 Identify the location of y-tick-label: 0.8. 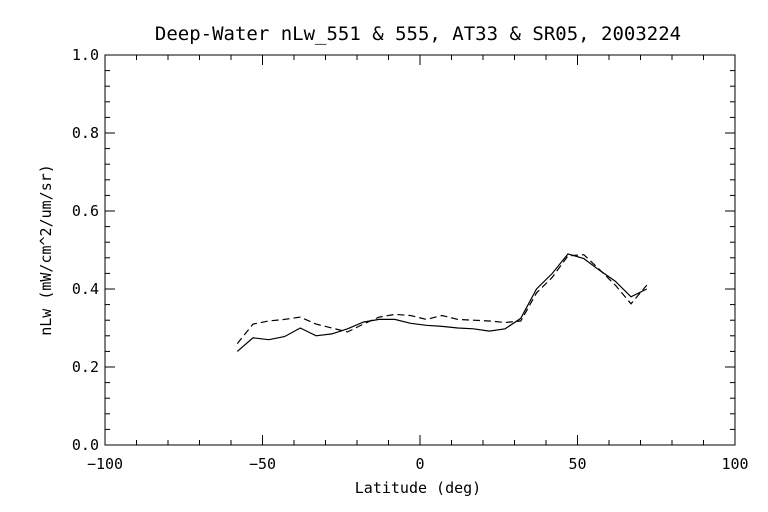
(85, 133).